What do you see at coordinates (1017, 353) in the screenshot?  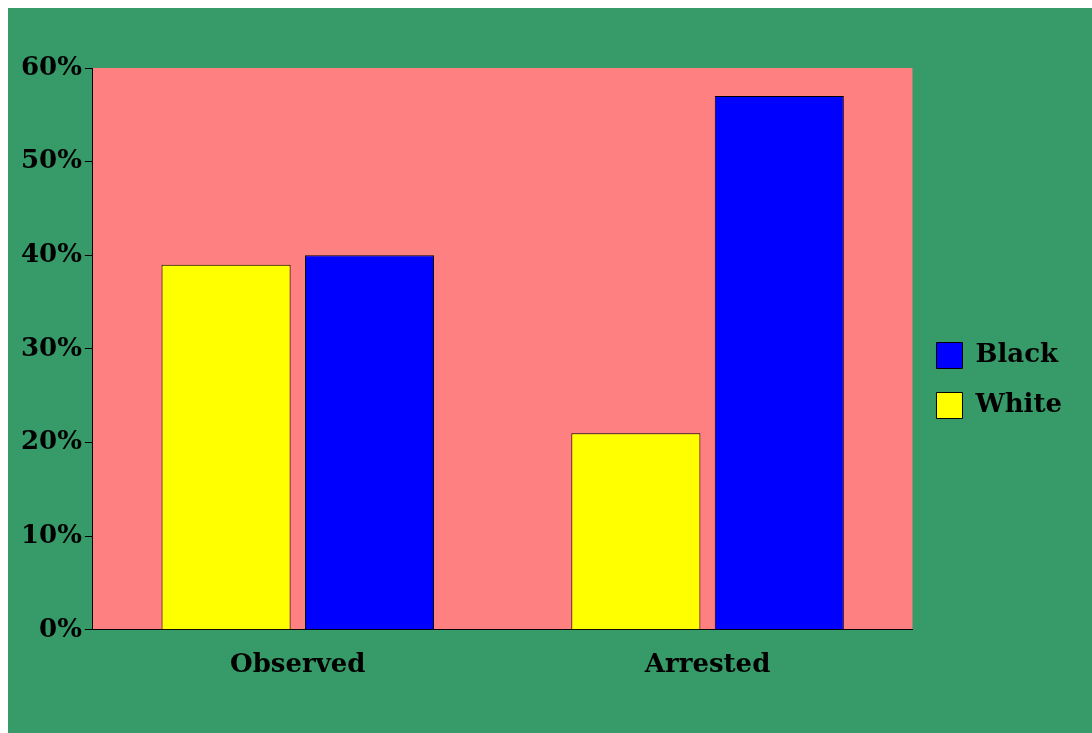 I see `legend-label: Black` at bounding box center [1017, 353].